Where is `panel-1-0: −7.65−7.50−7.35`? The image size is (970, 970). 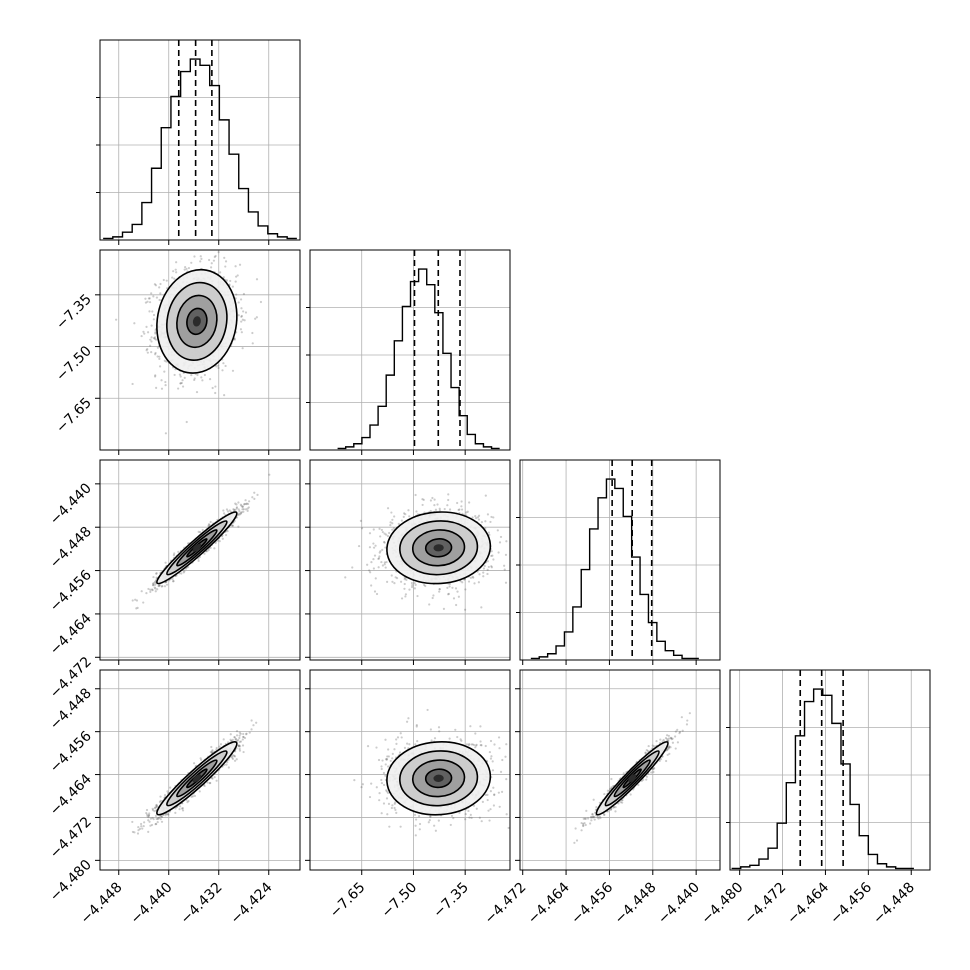 panel-1-0: −7.65−7.50−7.35 is located at coordinates (177, 352).